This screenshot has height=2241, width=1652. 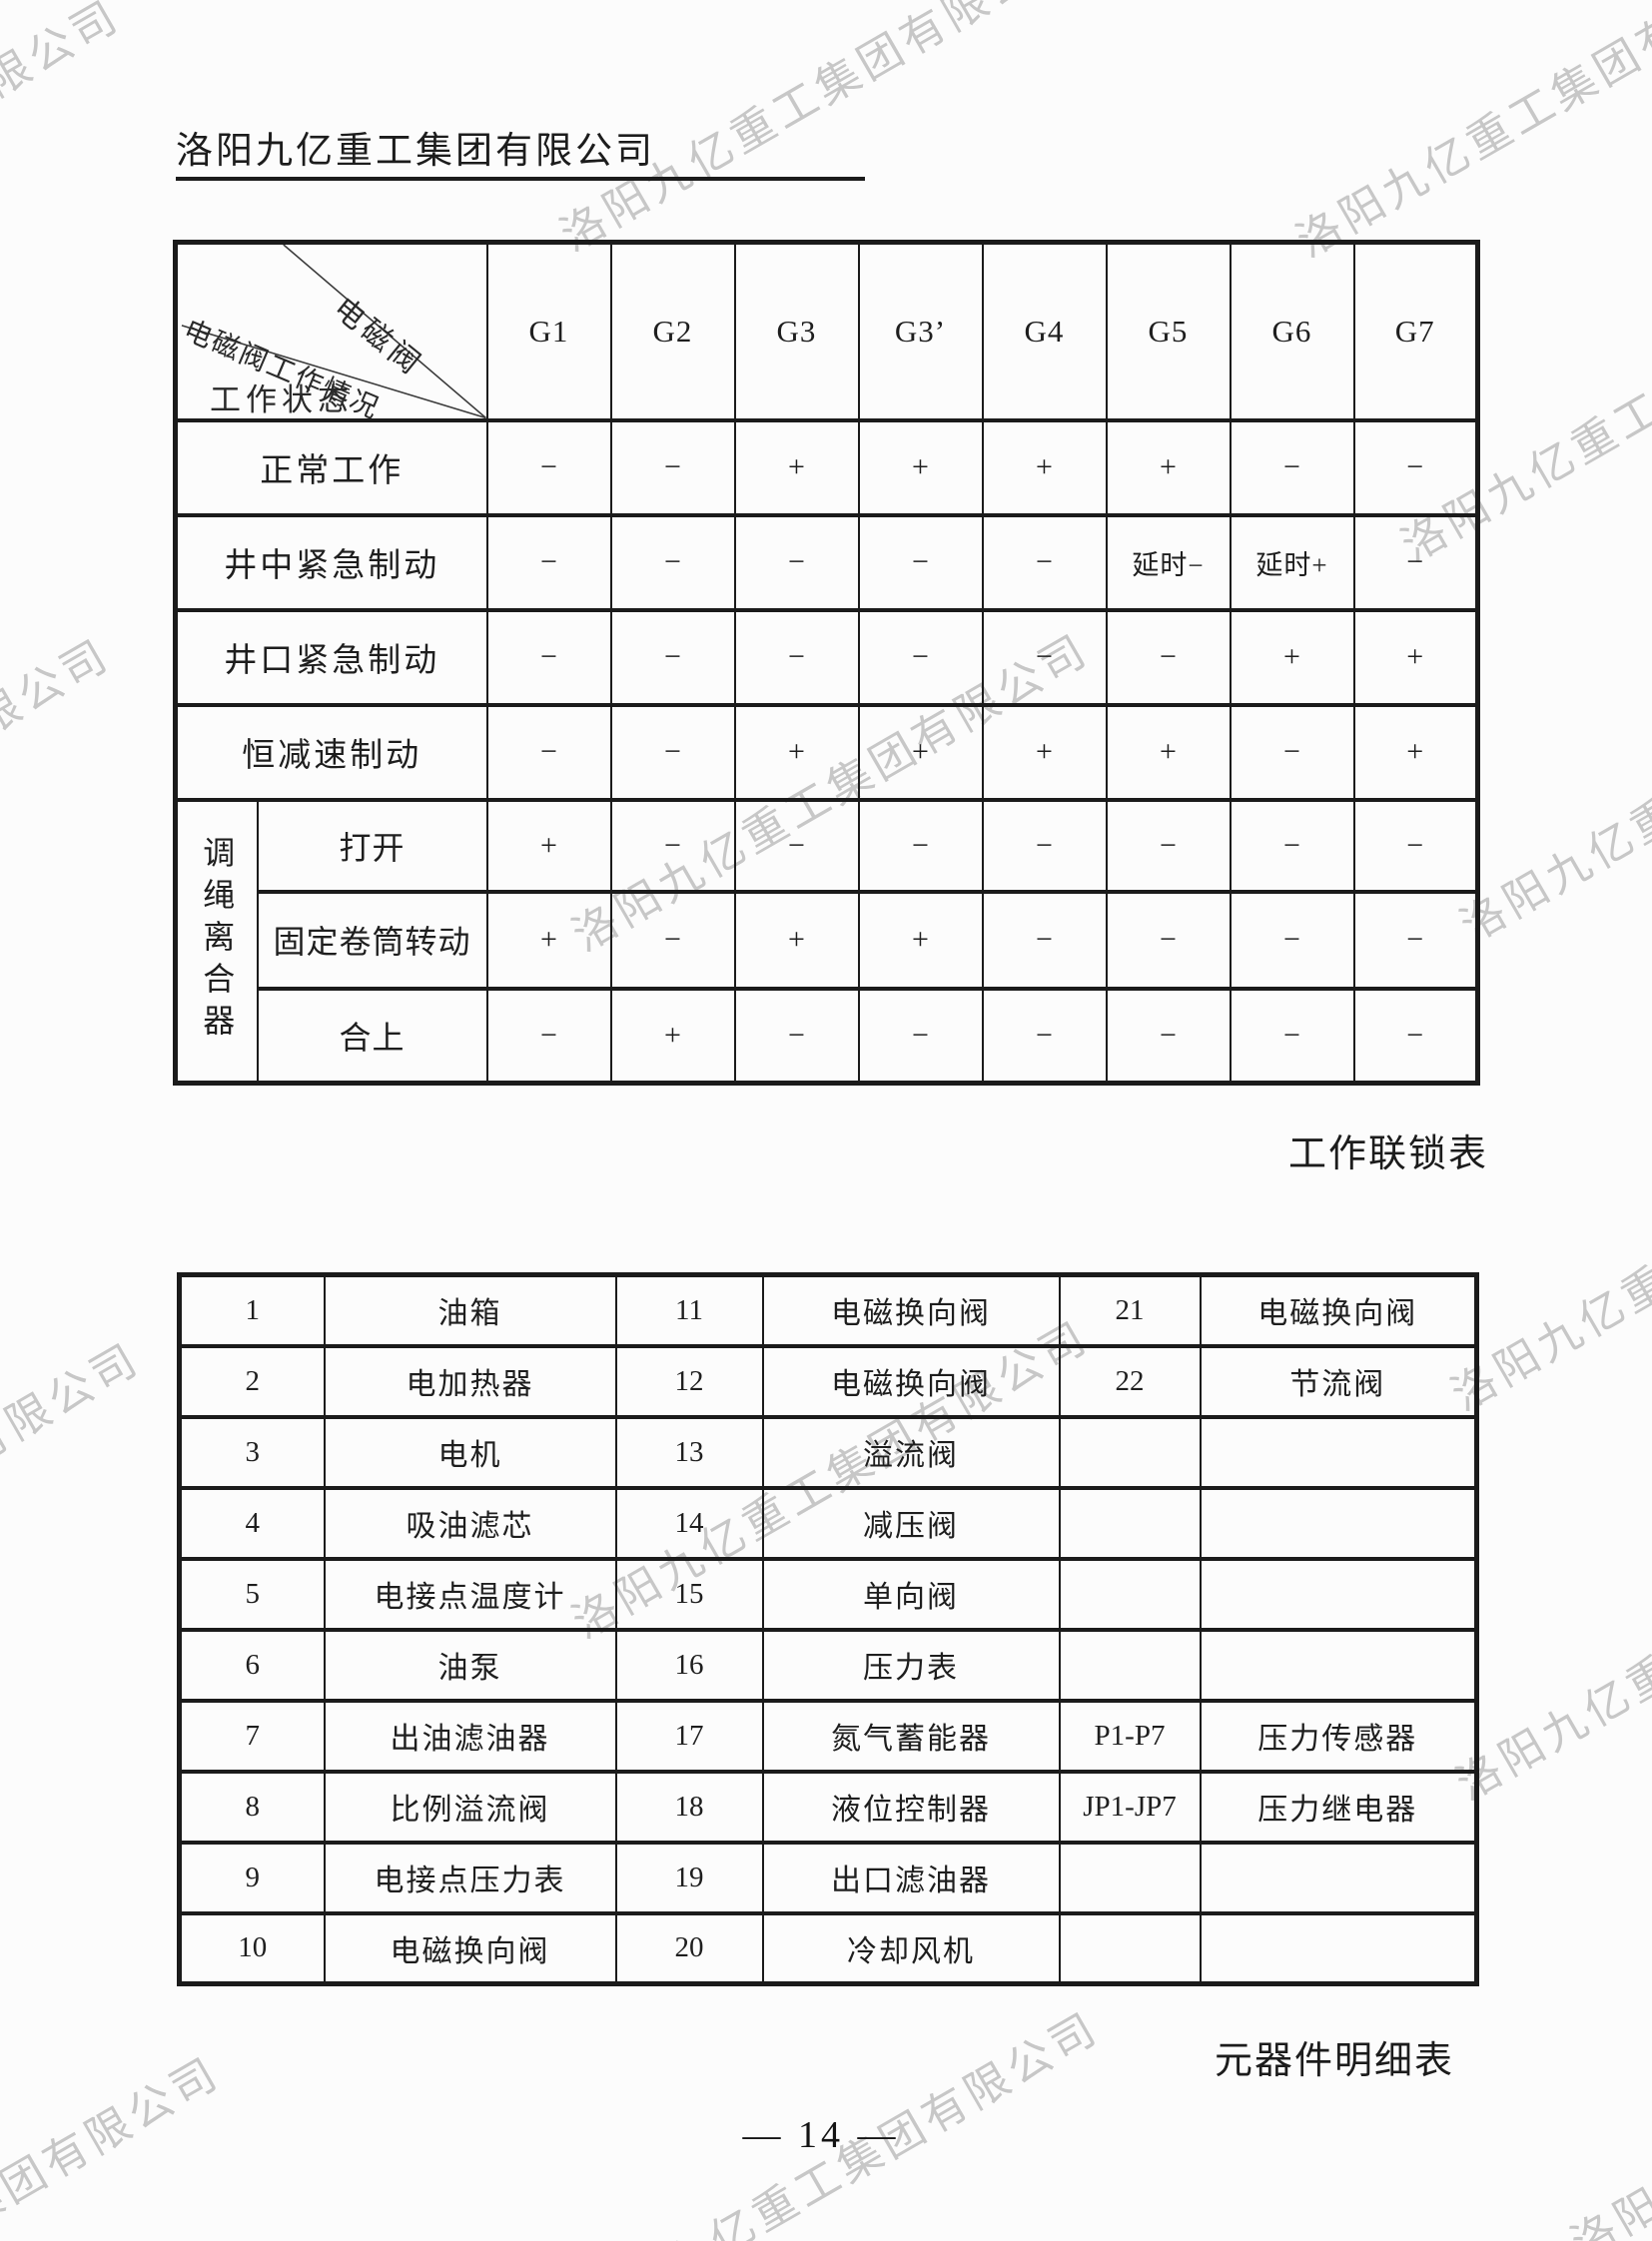 I want to click on component-name: 出口滤油器, so click(x=911, y=1877).